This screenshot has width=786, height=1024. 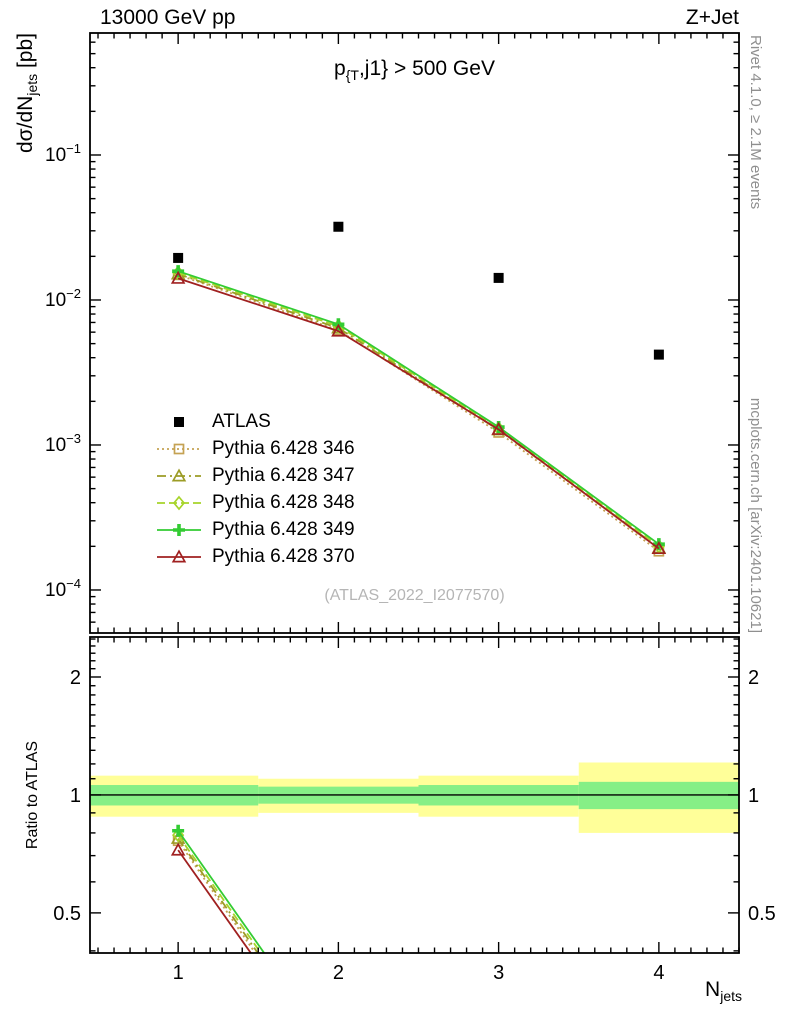 What do you see at coordinates (179, 555) in the screenshot?
I see `pythia-370-marker-icon` at bounding box center [179, 555].